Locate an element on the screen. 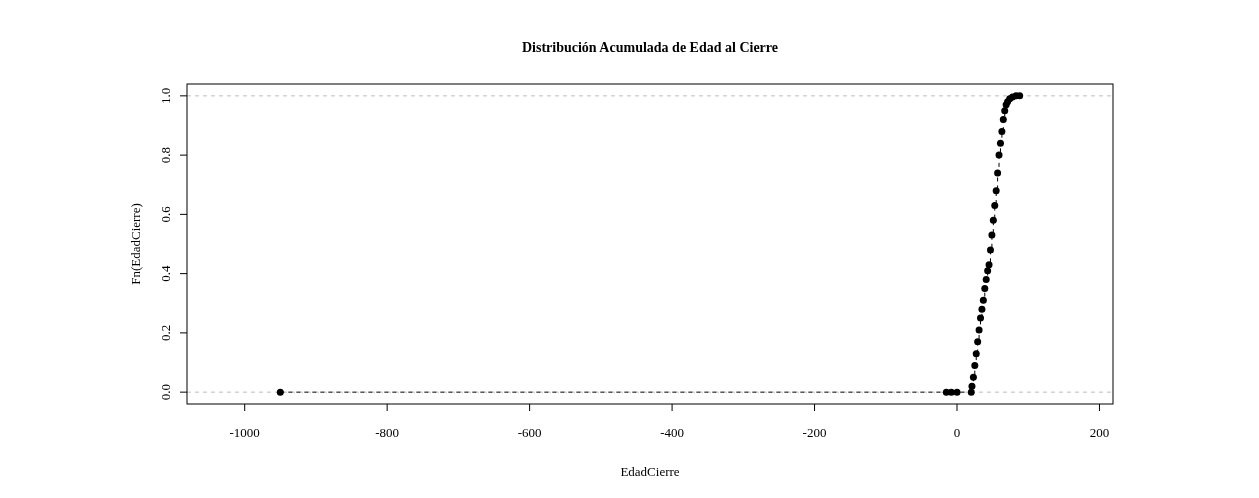  y-tick-label: 0.2 is located at coordinates (165, 333).